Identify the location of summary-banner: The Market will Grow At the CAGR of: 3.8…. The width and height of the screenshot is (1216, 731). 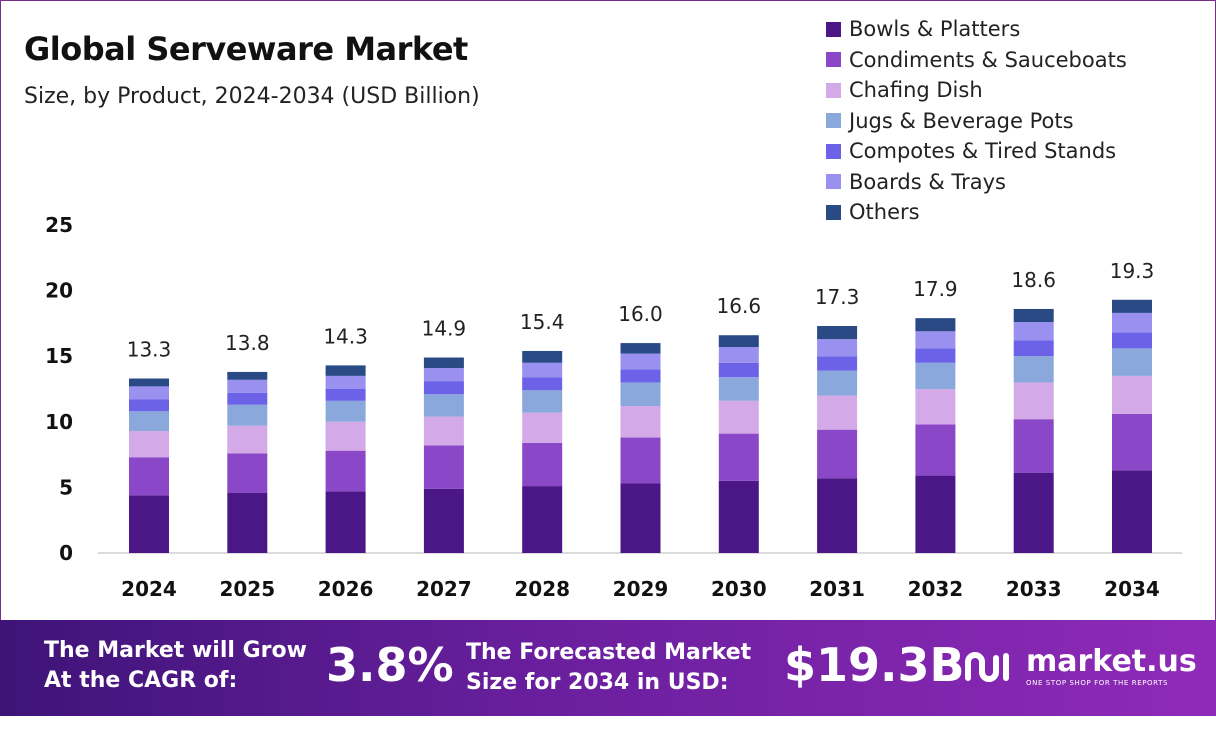
(608, 668).